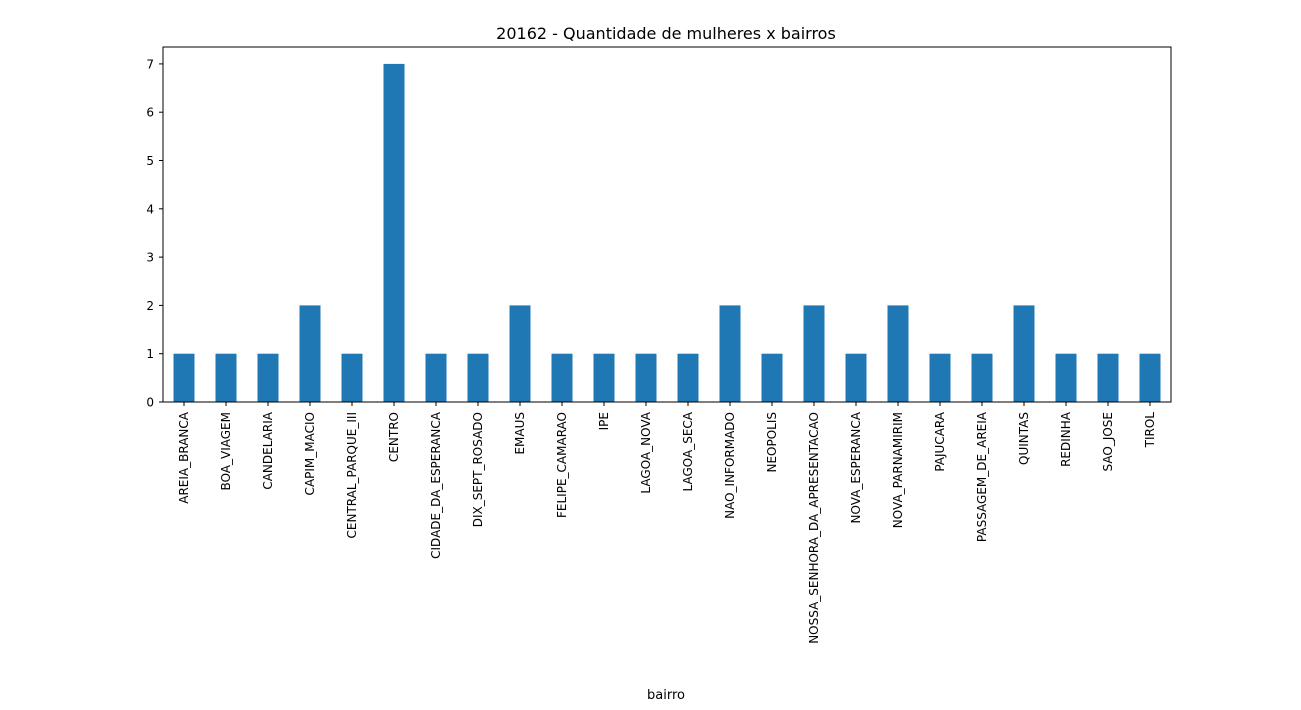 Image resolution: width=1301 pixels, height=710 pixels. I want to click on x-tick-label: FELIPE_CAMARAO, so click(562, 465).